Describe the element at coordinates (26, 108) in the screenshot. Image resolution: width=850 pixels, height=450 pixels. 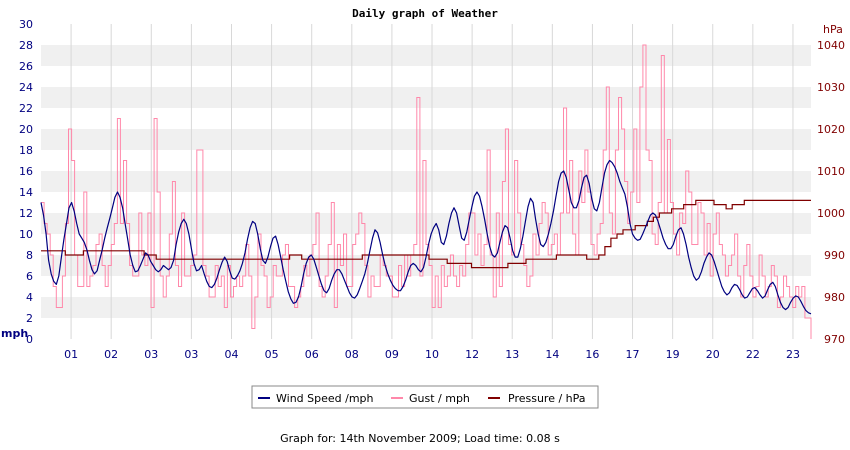
I see `left-tick-label: 22` at that location.